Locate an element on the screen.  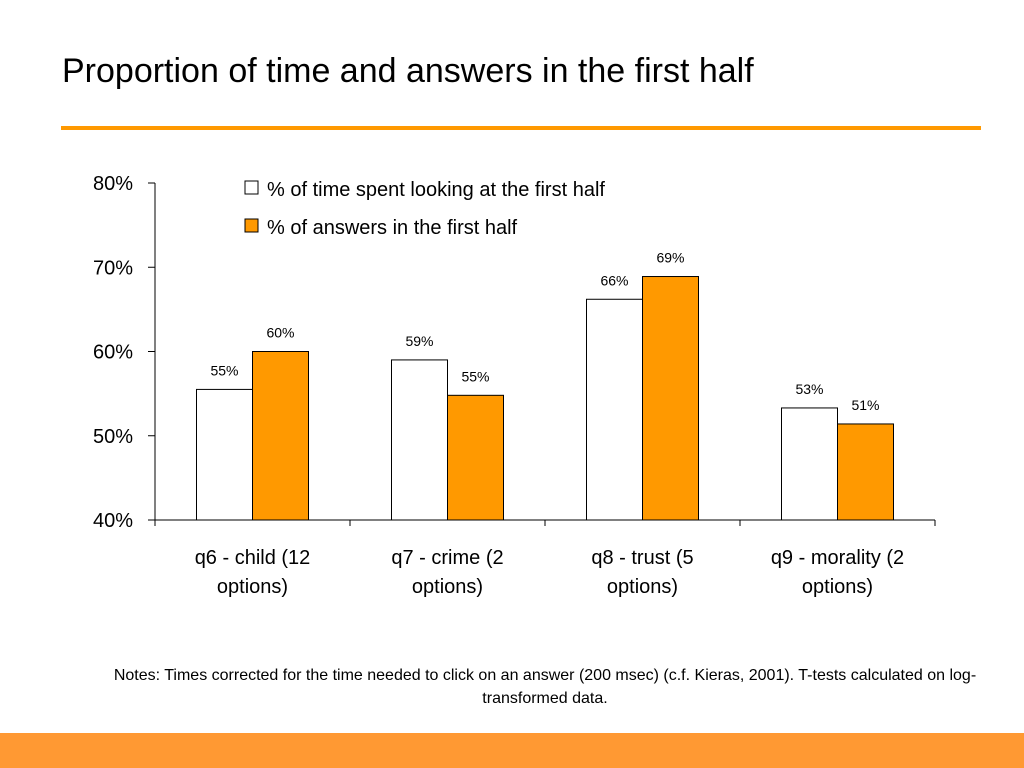
y-tick-label: 80% is located at coordinates (113, 184).